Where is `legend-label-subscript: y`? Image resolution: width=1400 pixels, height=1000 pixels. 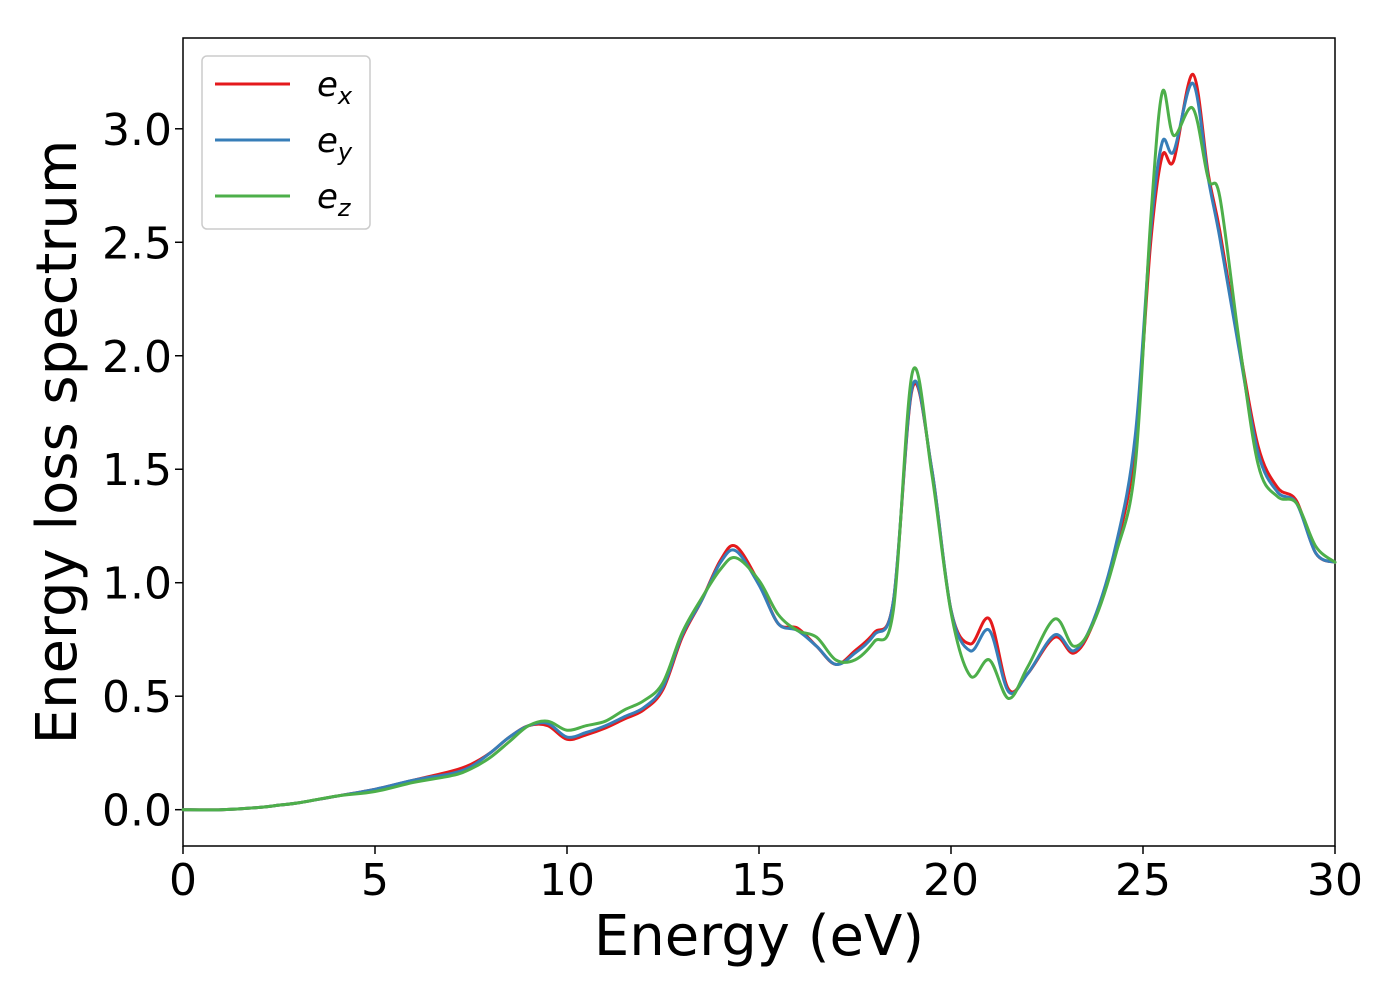
legend-label-subscript: y is located at coordinates (345, 152).